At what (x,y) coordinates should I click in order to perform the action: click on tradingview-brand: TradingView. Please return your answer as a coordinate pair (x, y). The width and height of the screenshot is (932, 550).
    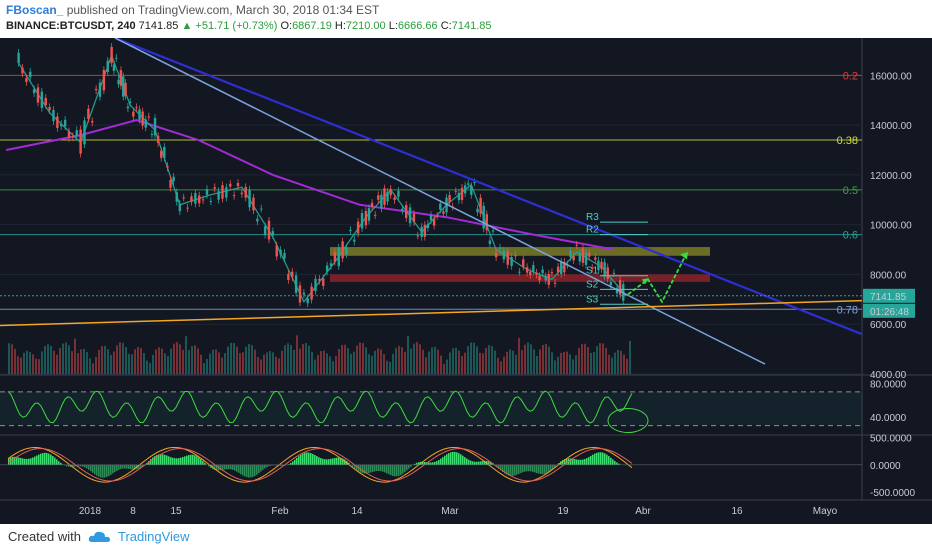
    Looking at the image, I should click on (154, 536).